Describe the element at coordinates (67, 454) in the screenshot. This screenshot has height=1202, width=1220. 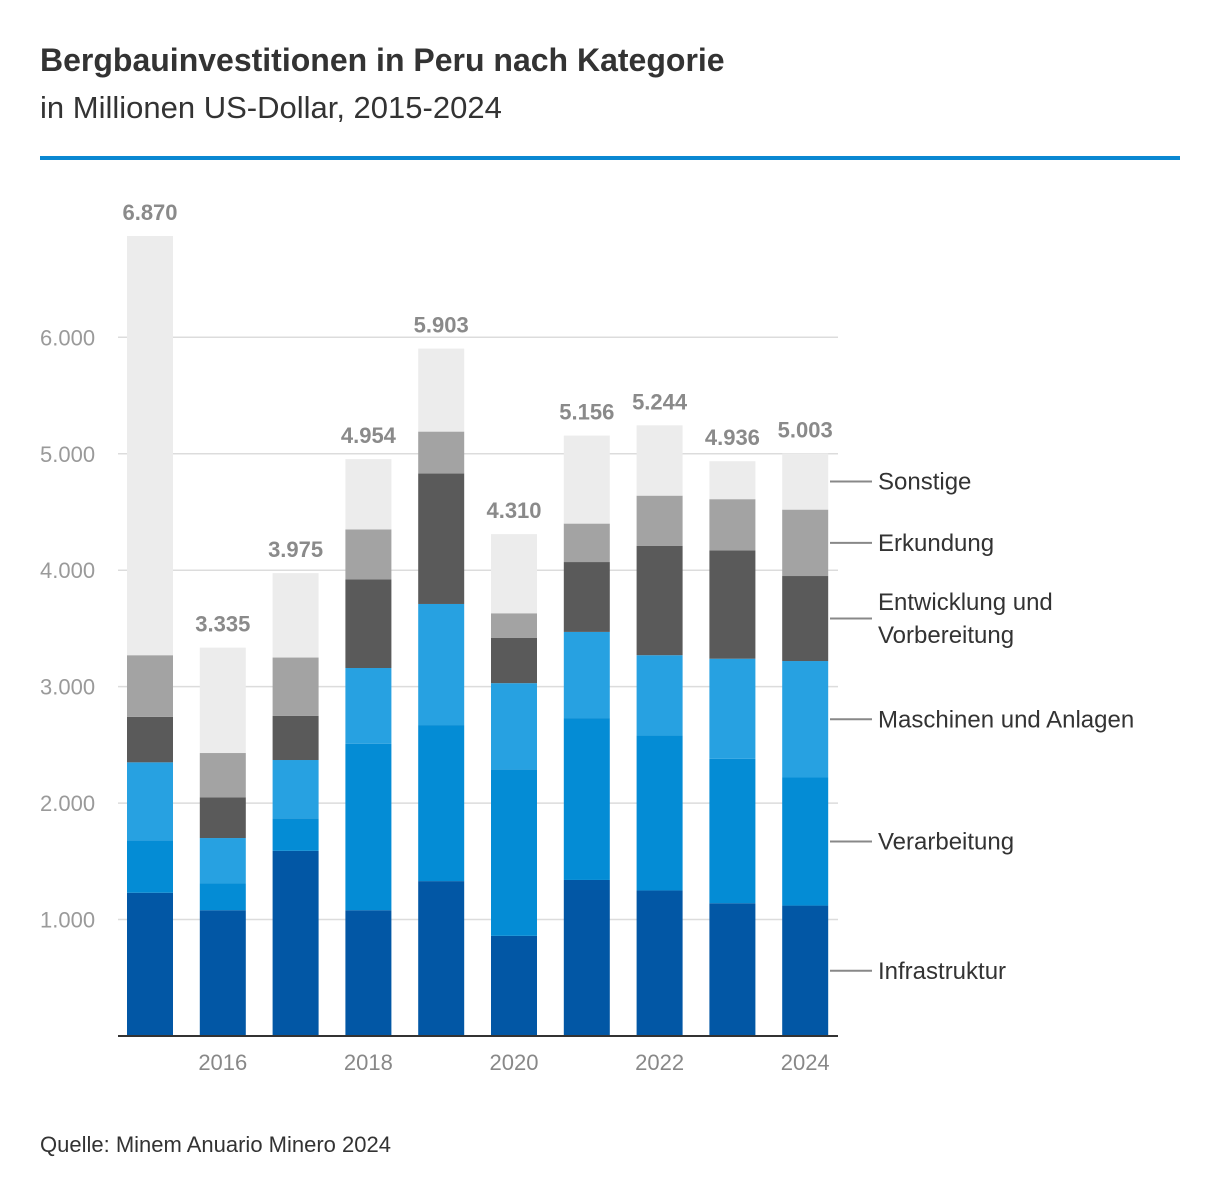
I see `y-tick-label: 5.000` at that location.